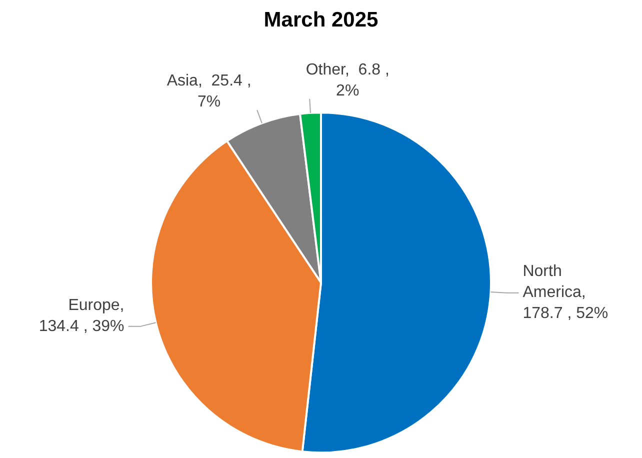 Image resolution: width=642 pixels, height=458 pixels. Describe the element at coordinates (565, 292) in the screenshot. I see `slice-label: North America, 178.7 , 52%` at that location.